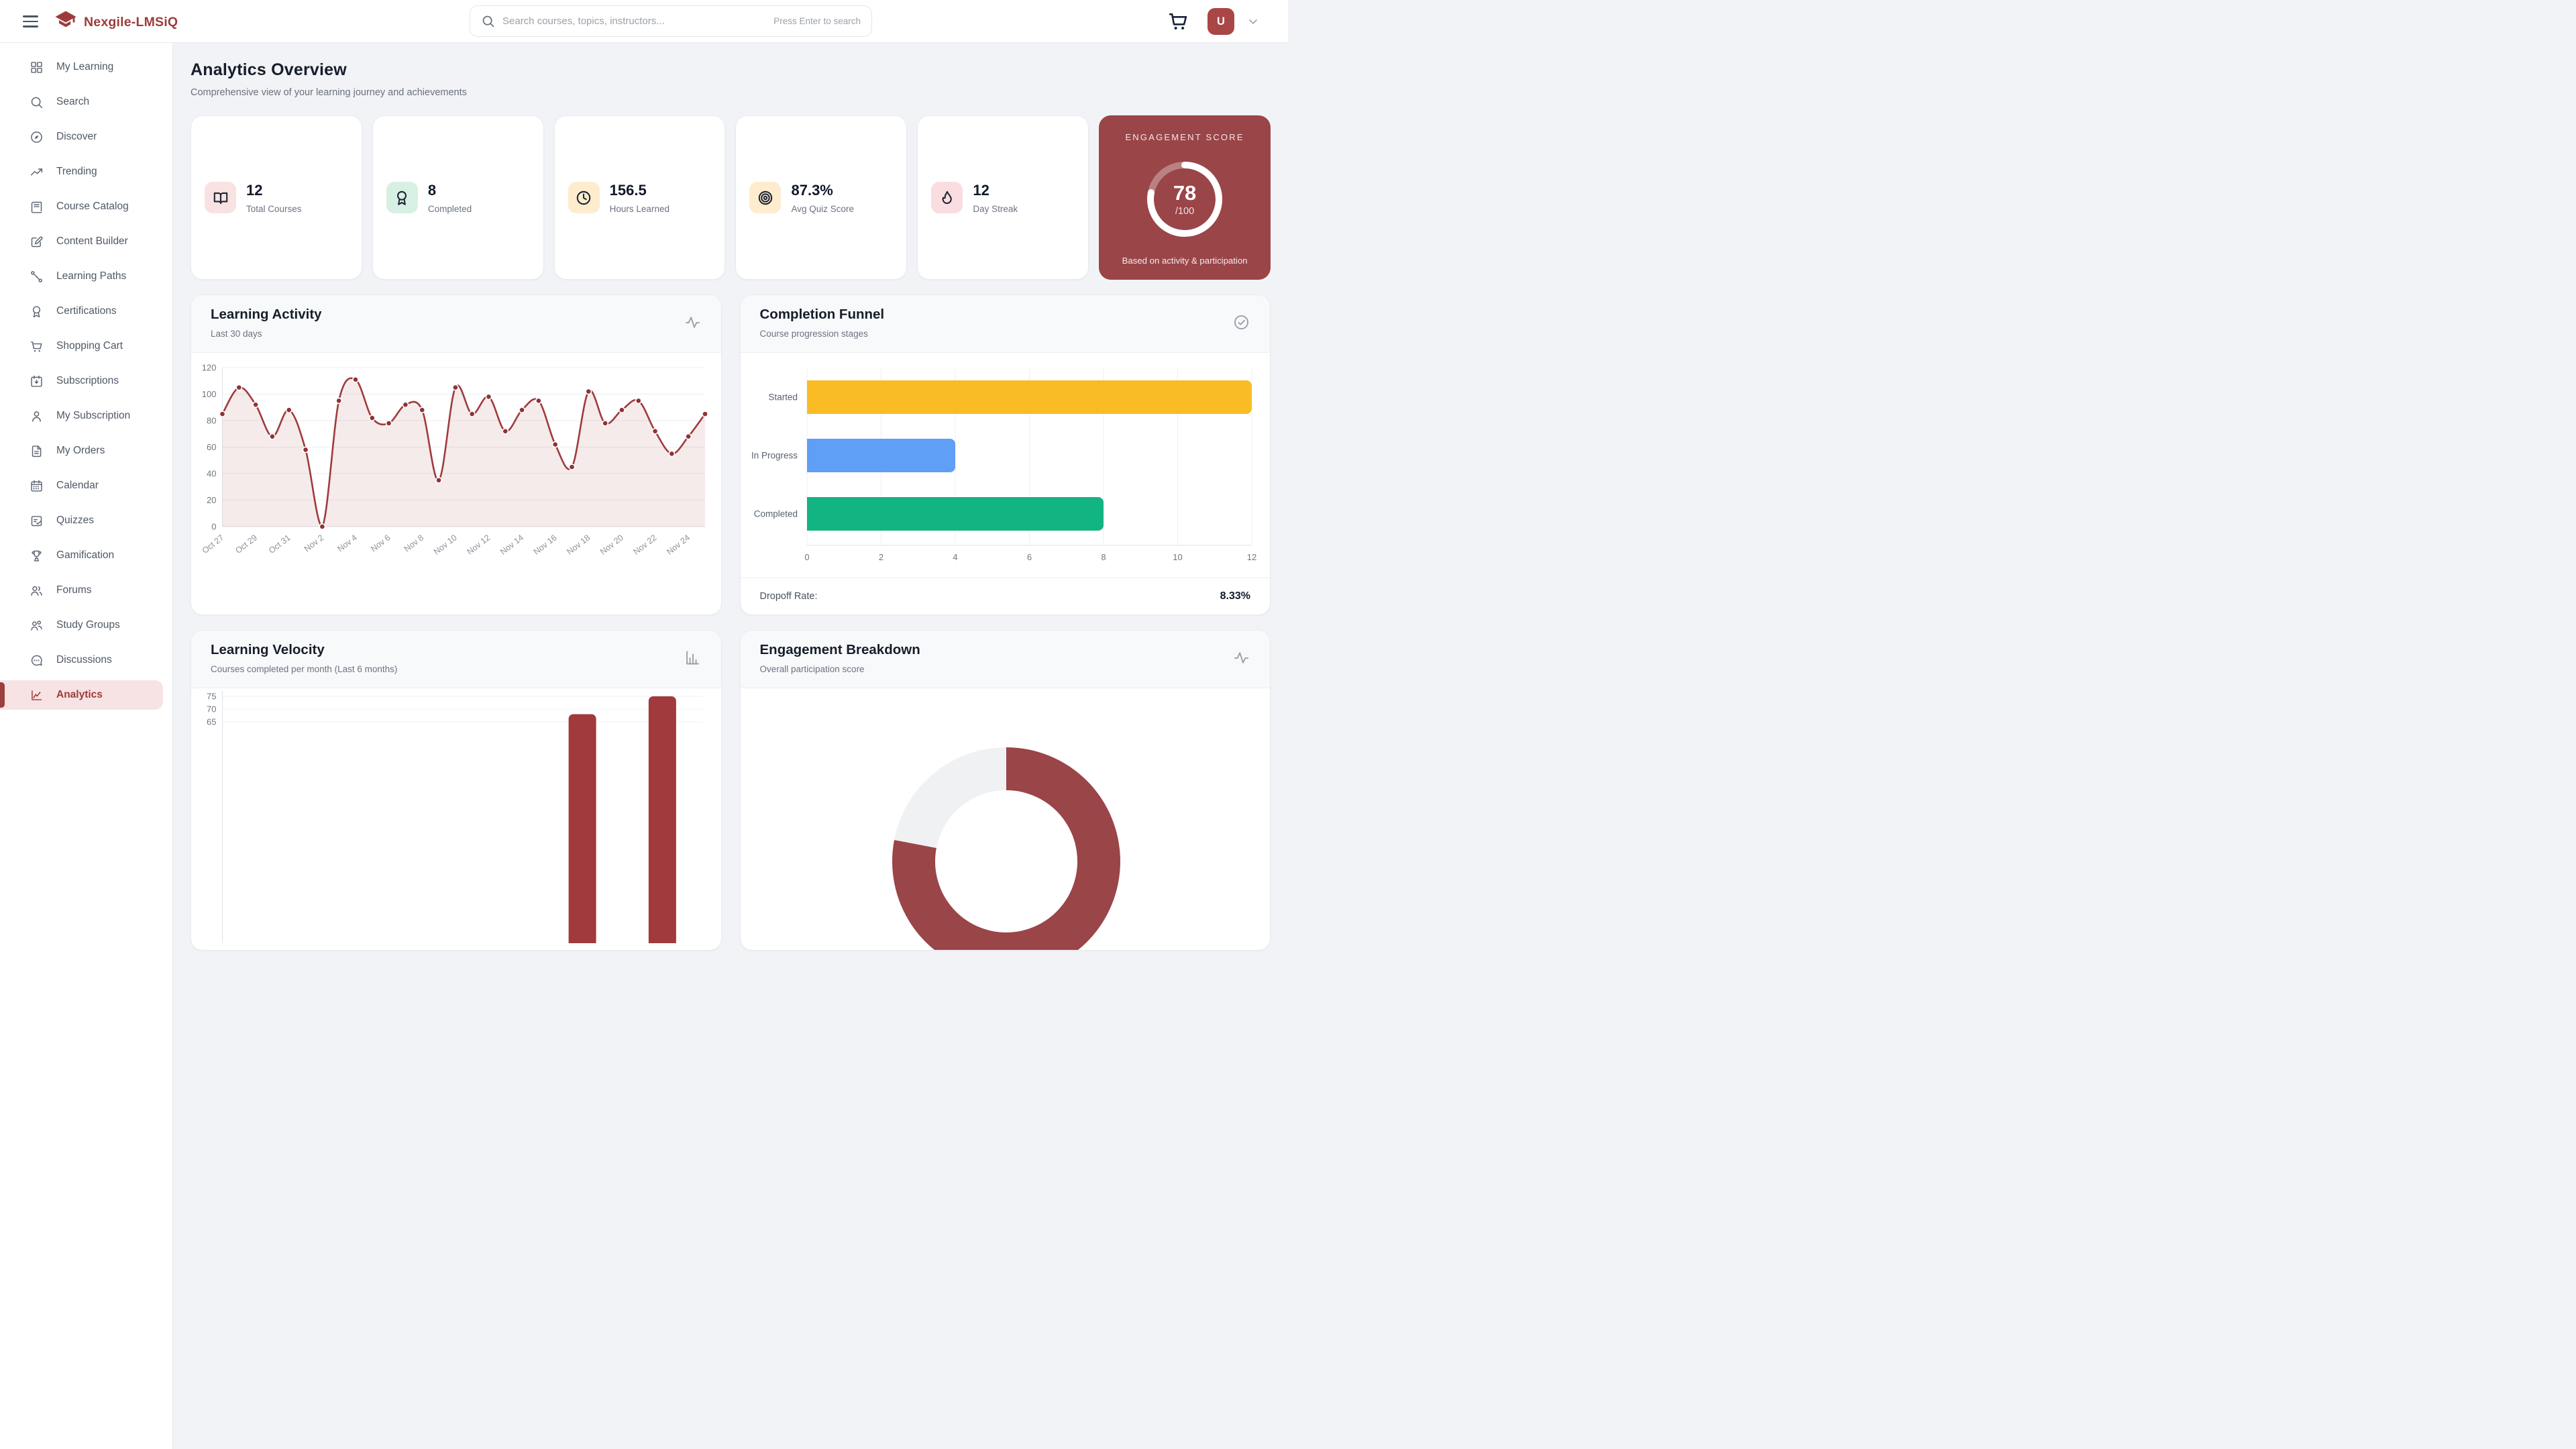 The image size is (2576, 1449). Describe the element at coordinates (765, 197) in the screenshot. I see `target-icon` at that location.